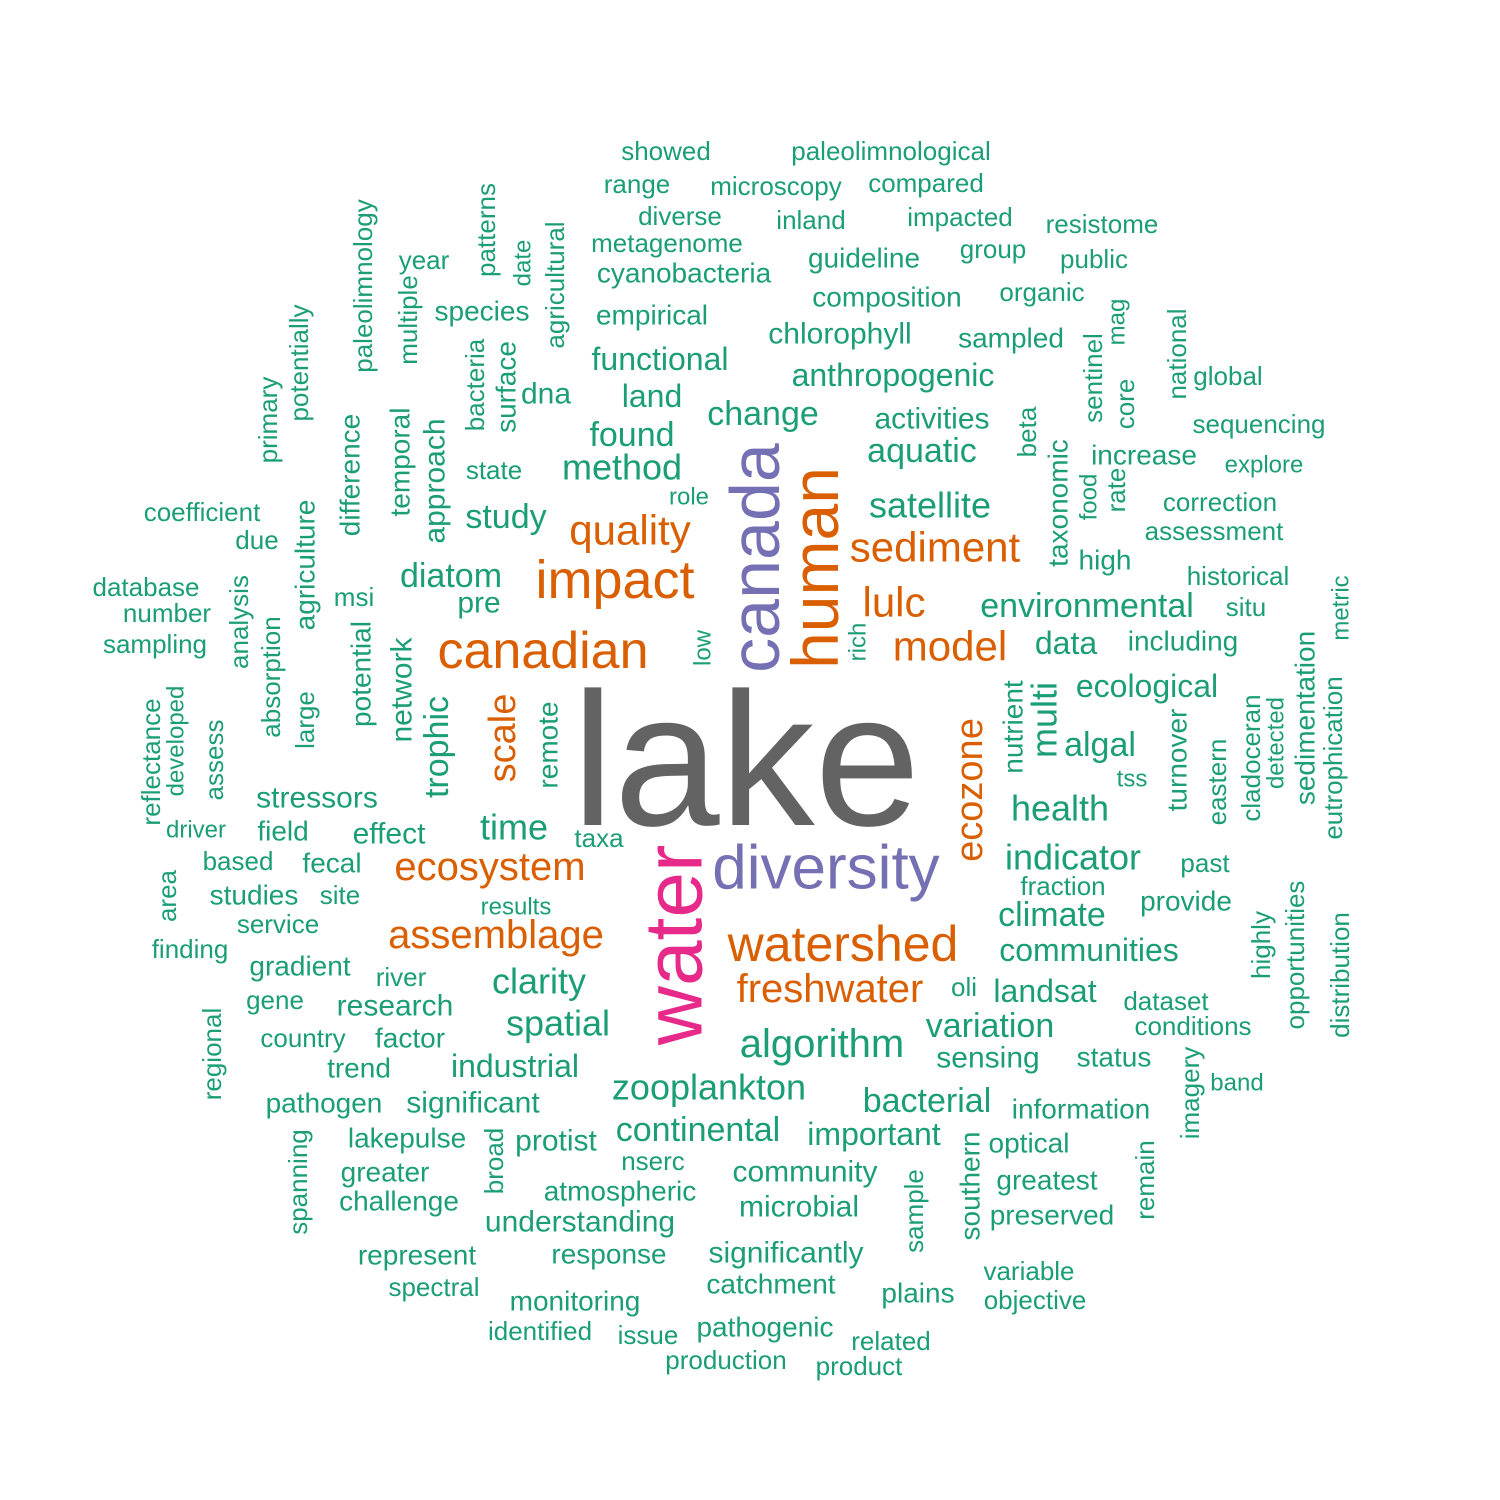 This screenshot has height=1500, width=1500. I want to click on word-production: production, so click(725, 1360).